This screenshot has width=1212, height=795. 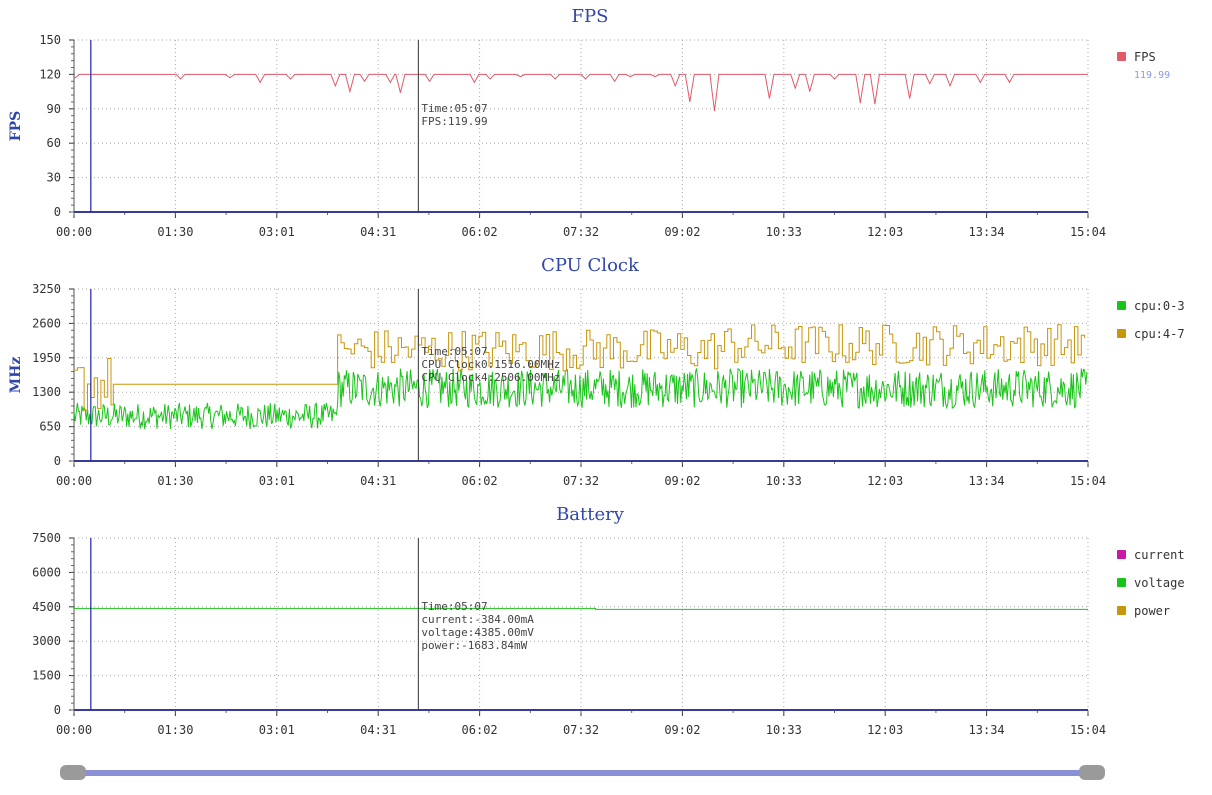 I want to click on cpu-xtick-label: 07:32, so click(x=581, y=481).